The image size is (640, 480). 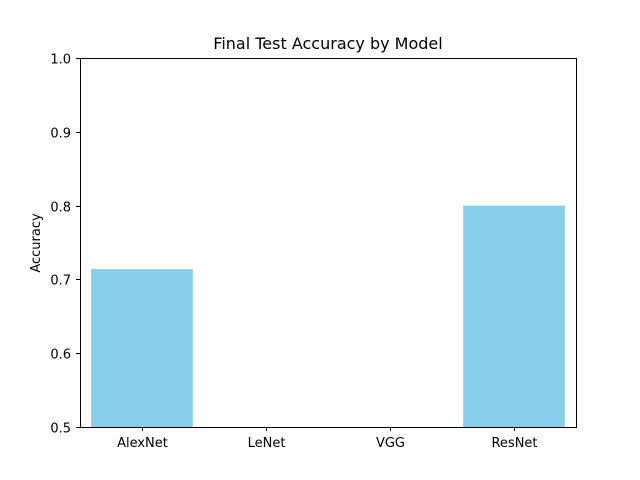 I want to click on x-tick-label-lenet: LeNet, so click(x=267, y=443).